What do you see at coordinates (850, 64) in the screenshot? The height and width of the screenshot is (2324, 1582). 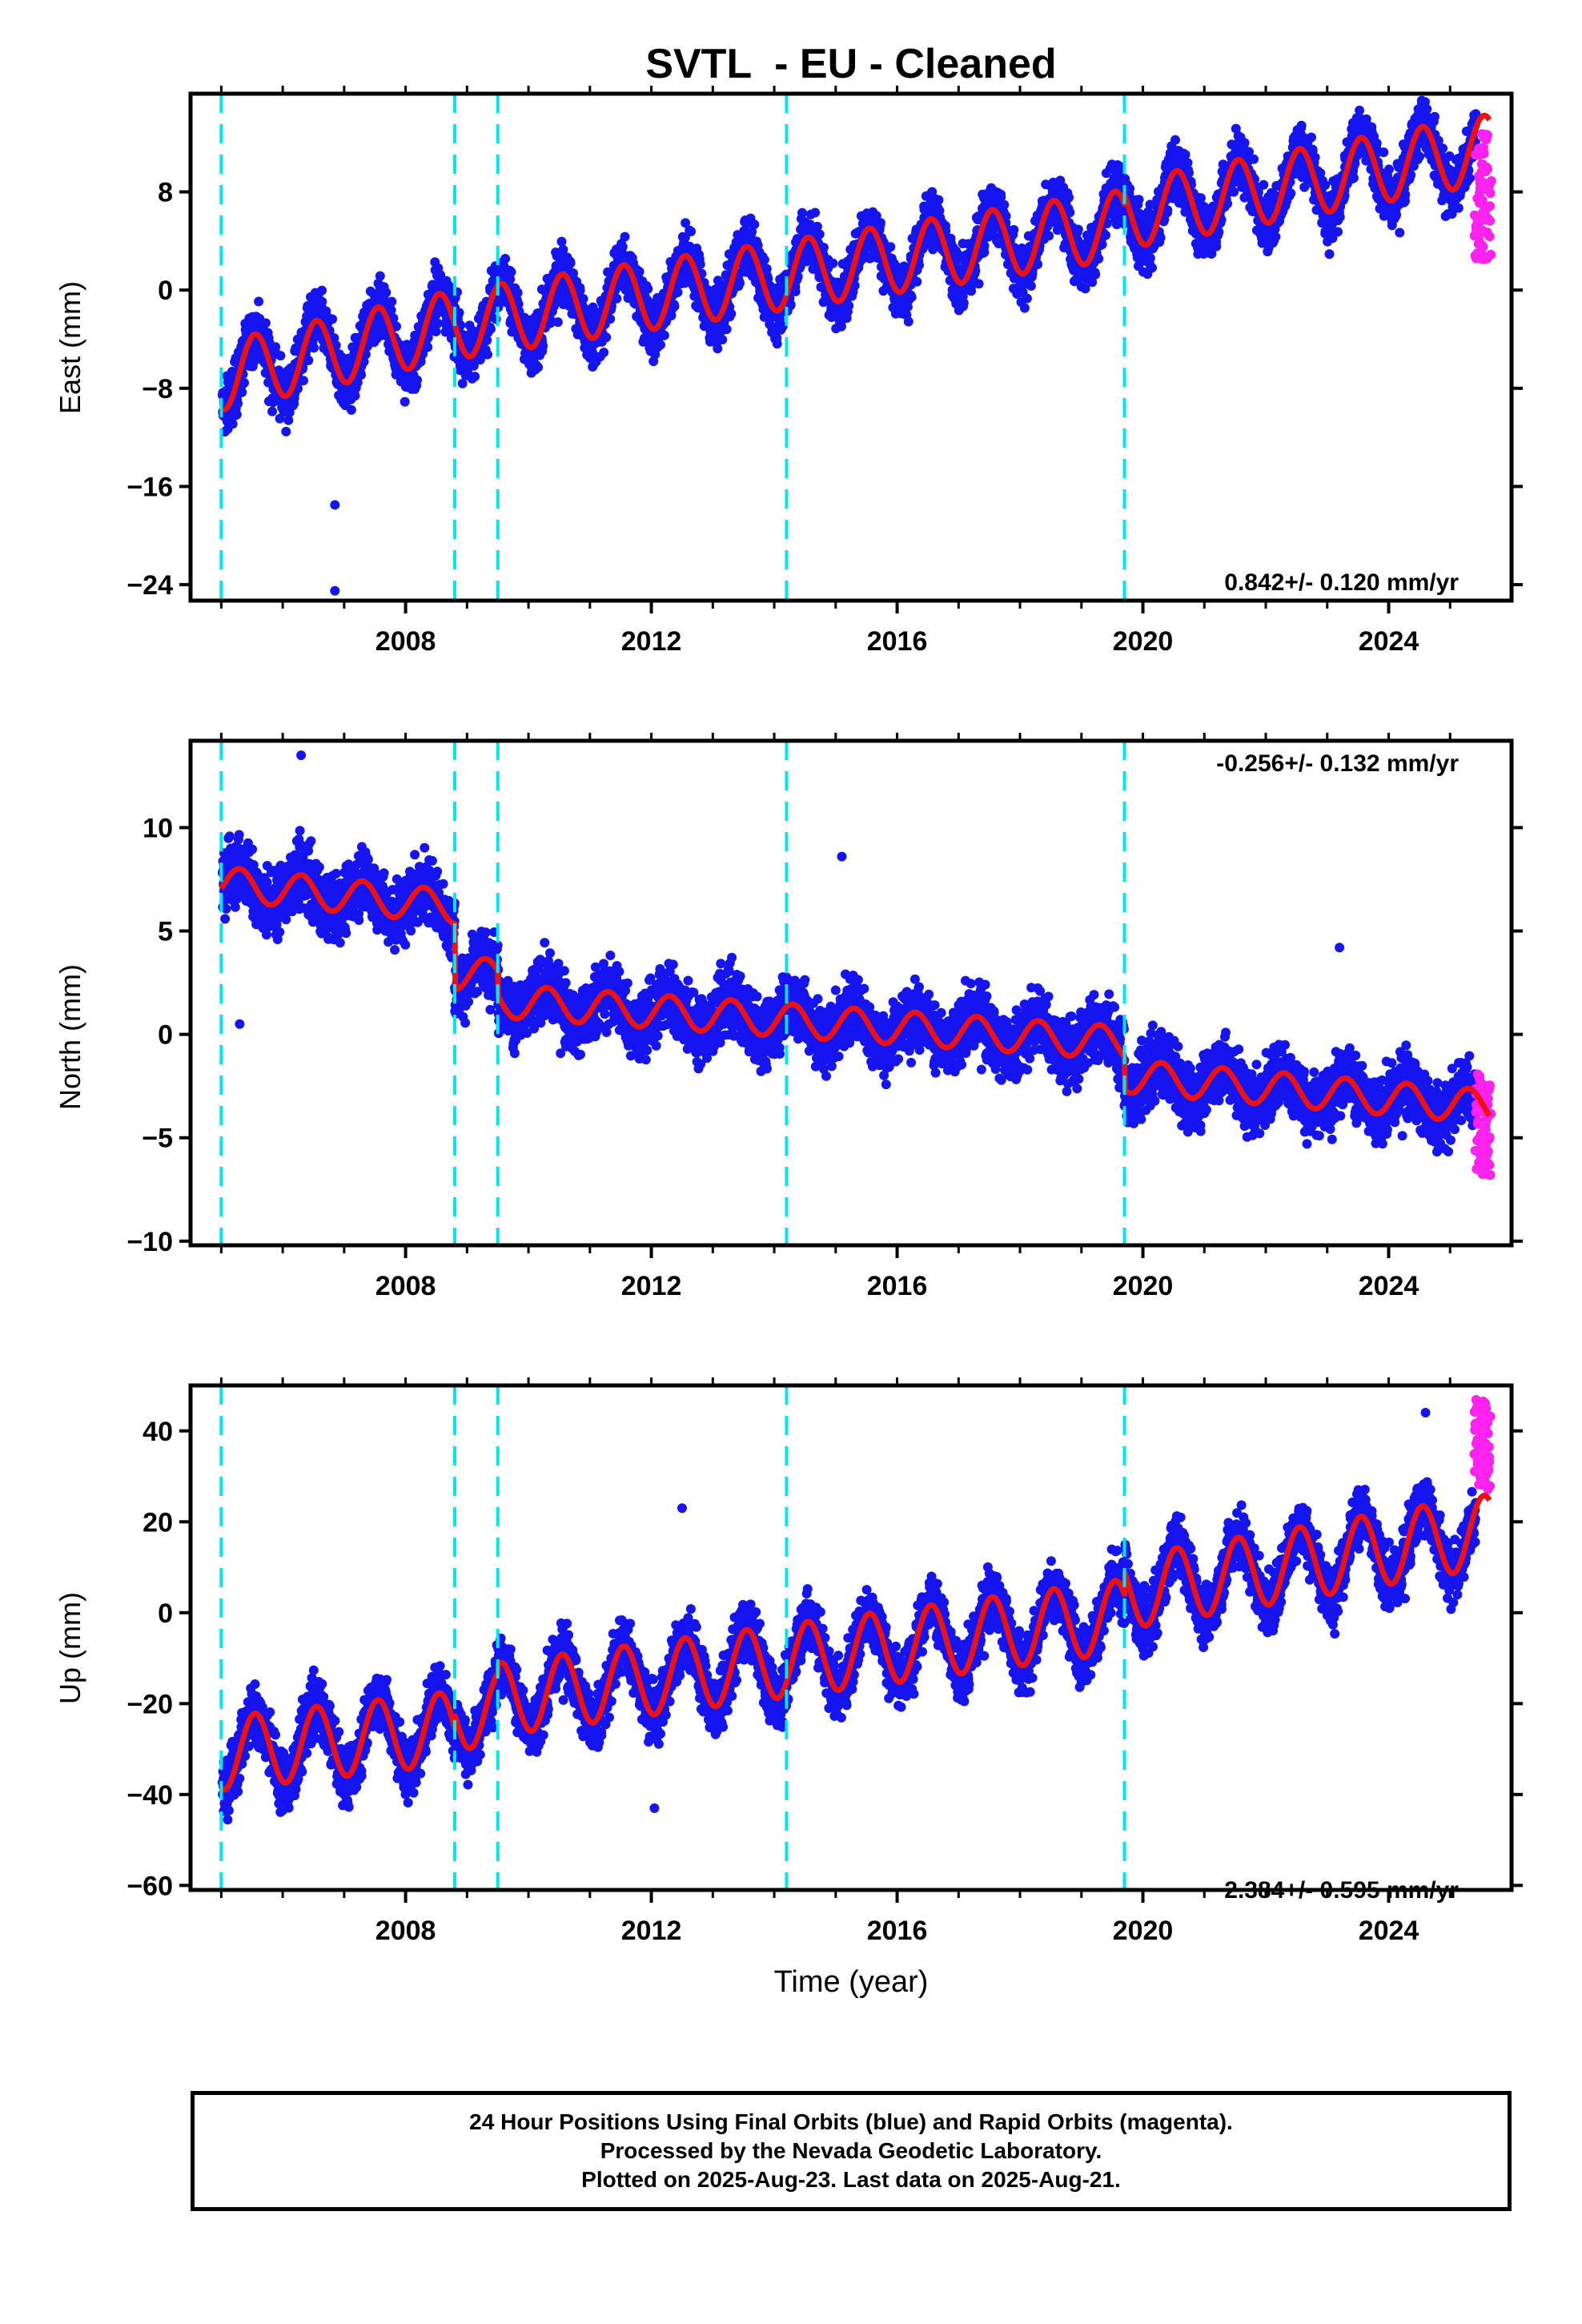 I see `figure-title: SVTL - EU - Cleaned` at bounding box center [850, 64].